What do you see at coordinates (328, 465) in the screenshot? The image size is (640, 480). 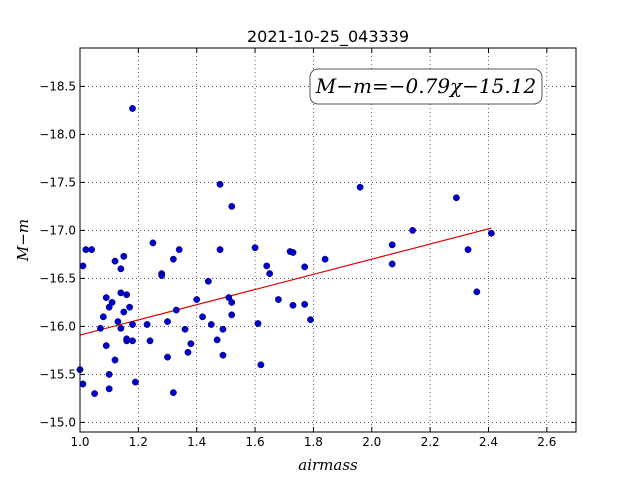 I see `x-axis-label: airmass` at bounding box center [328, 465].